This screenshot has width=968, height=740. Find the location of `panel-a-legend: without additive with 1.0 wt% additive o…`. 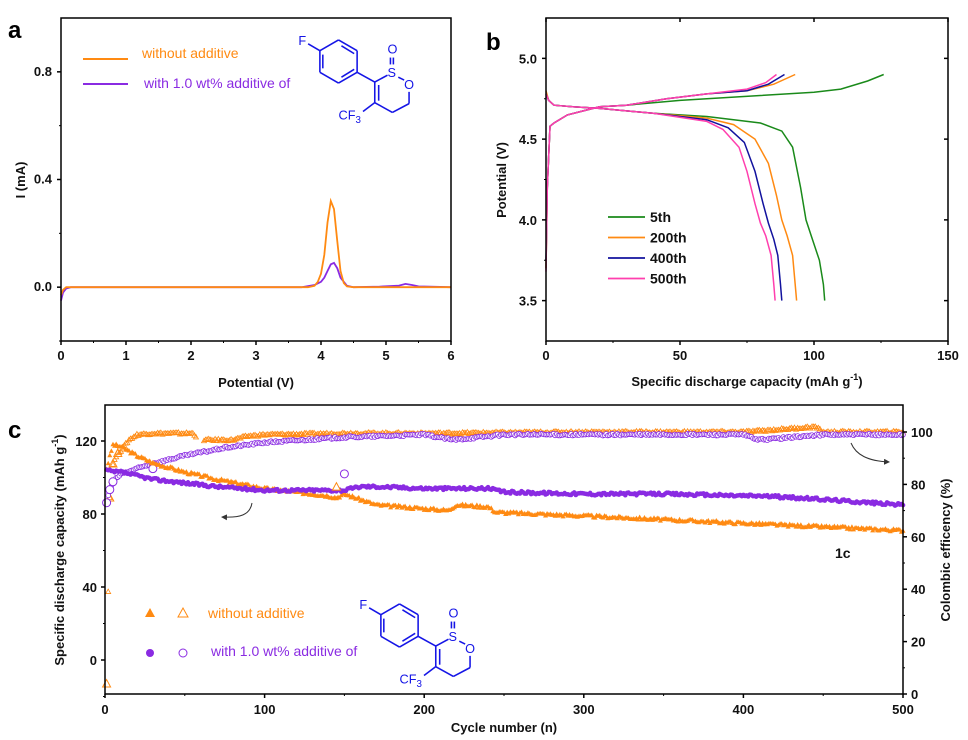

panel-a-legend: without additive with 1.0 wt% additive o… is located at coordinates (186, 68).